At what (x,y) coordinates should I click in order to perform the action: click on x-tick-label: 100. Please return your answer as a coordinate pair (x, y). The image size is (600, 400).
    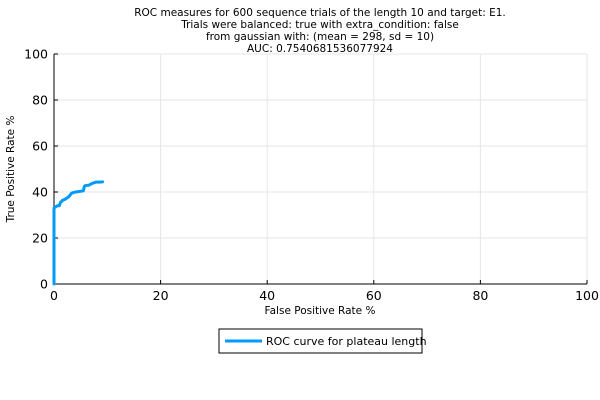
    Looking at the image, I should click on (587, 295).